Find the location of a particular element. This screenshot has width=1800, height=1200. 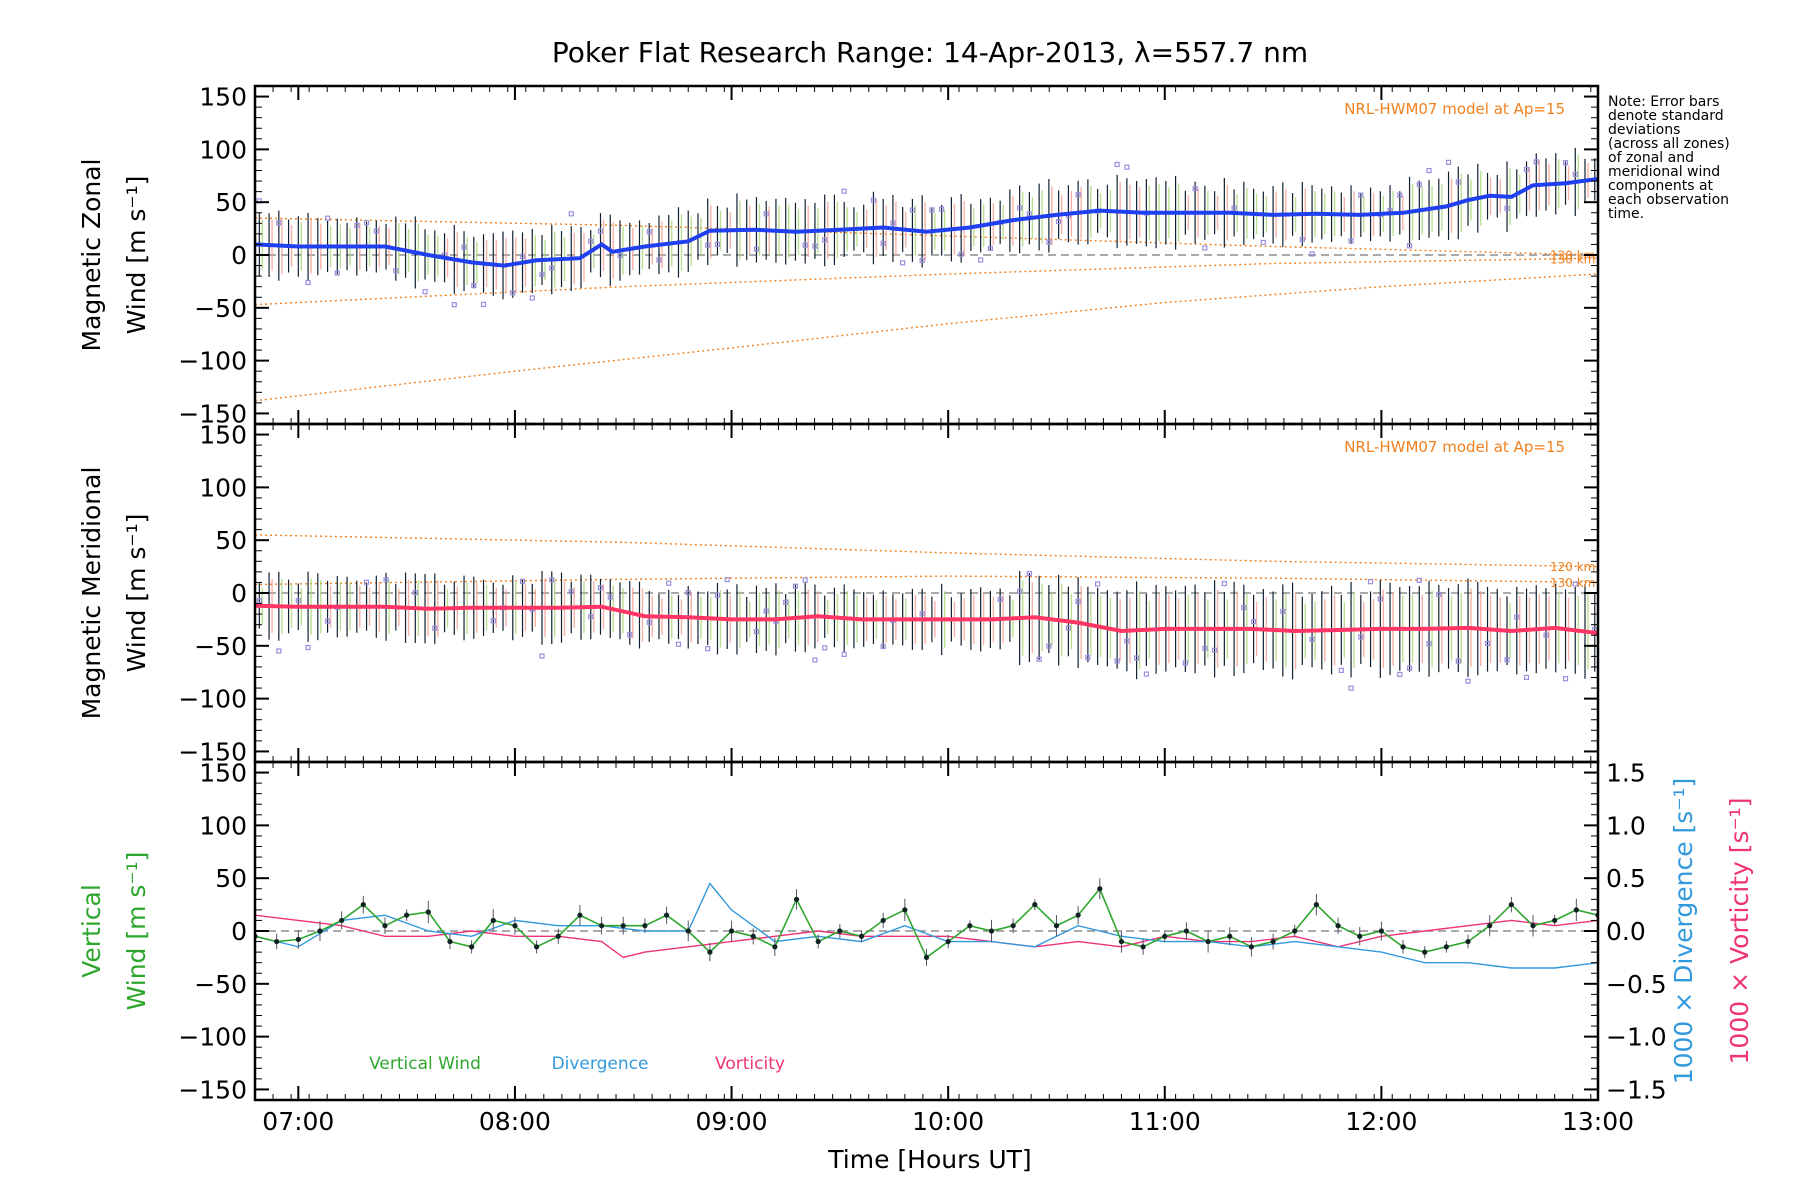

legend-entry: Divergence is located at coordinates (600, 1064).